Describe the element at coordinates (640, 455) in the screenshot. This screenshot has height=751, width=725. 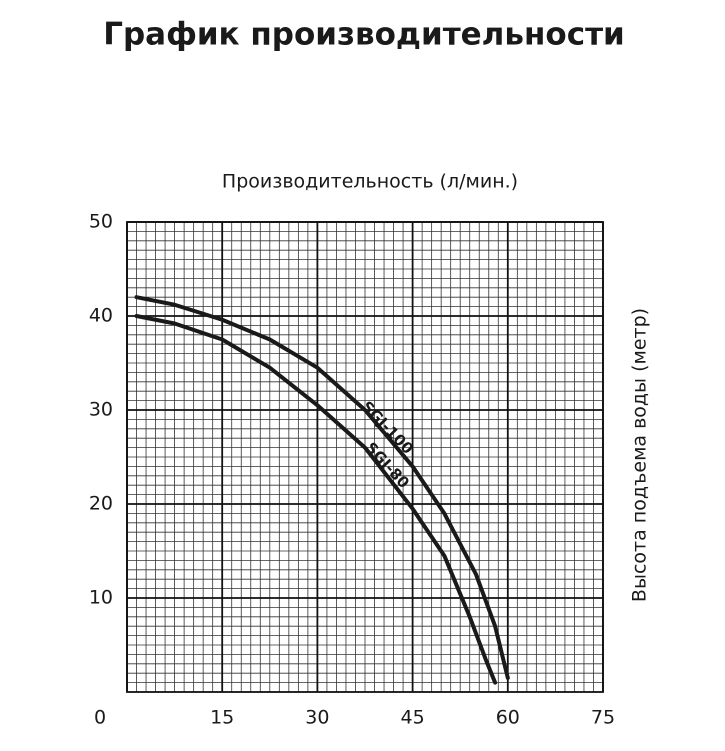
I see `y-axis-label: Высота подъема воды (метр)` at that location.